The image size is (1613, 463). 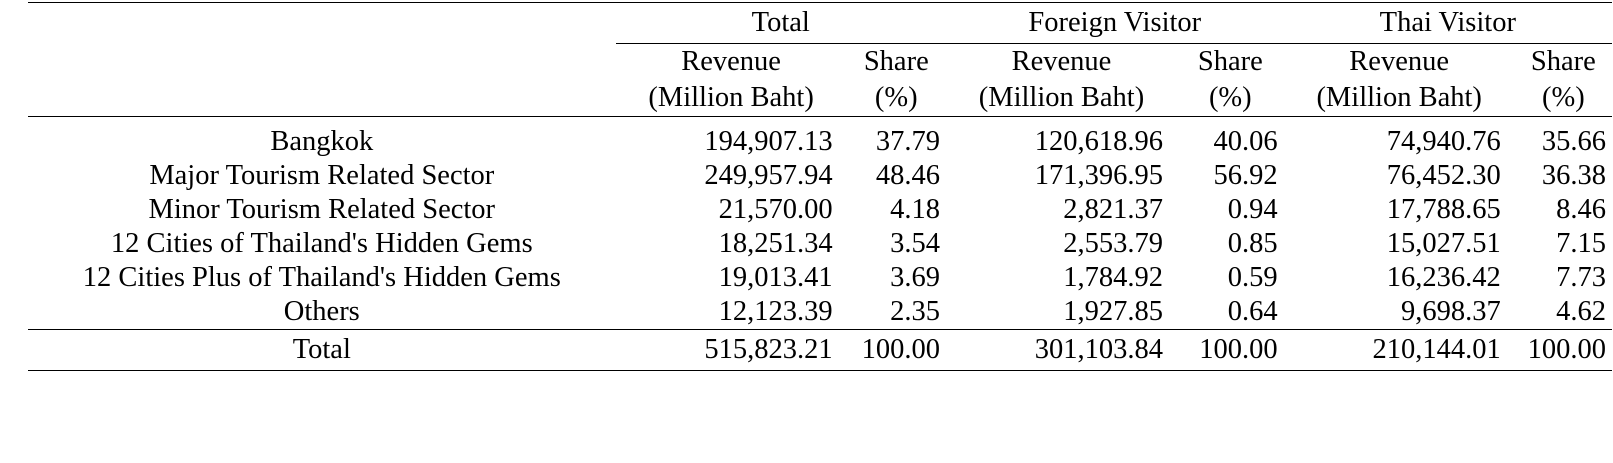 What do you see at coordinates (1443, 209) in the screenshot?
I see `thai-revenue-cell: 17,788.65` at bounding box center [1443, 209].